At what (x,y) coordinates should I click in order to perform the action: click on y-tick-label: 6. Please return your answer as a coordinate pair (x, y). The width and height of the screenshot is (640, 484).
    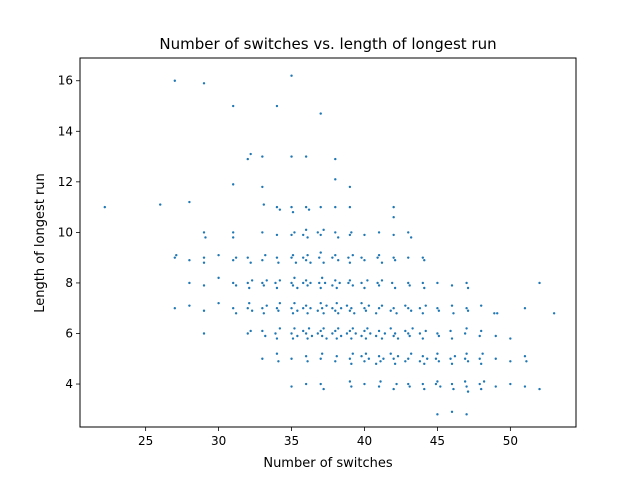
    Looking at the image, I should click on (69, 333).